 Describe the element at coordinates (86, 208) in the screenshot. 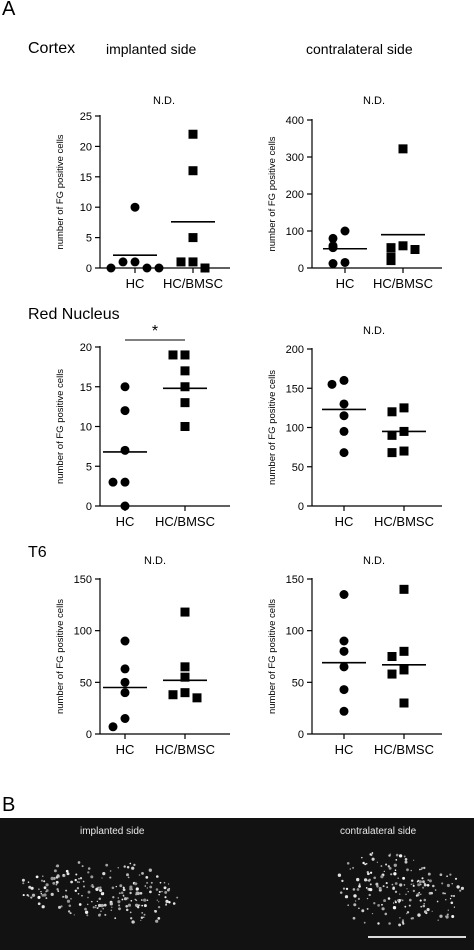

I see `y-tick-label: 10` at that location.